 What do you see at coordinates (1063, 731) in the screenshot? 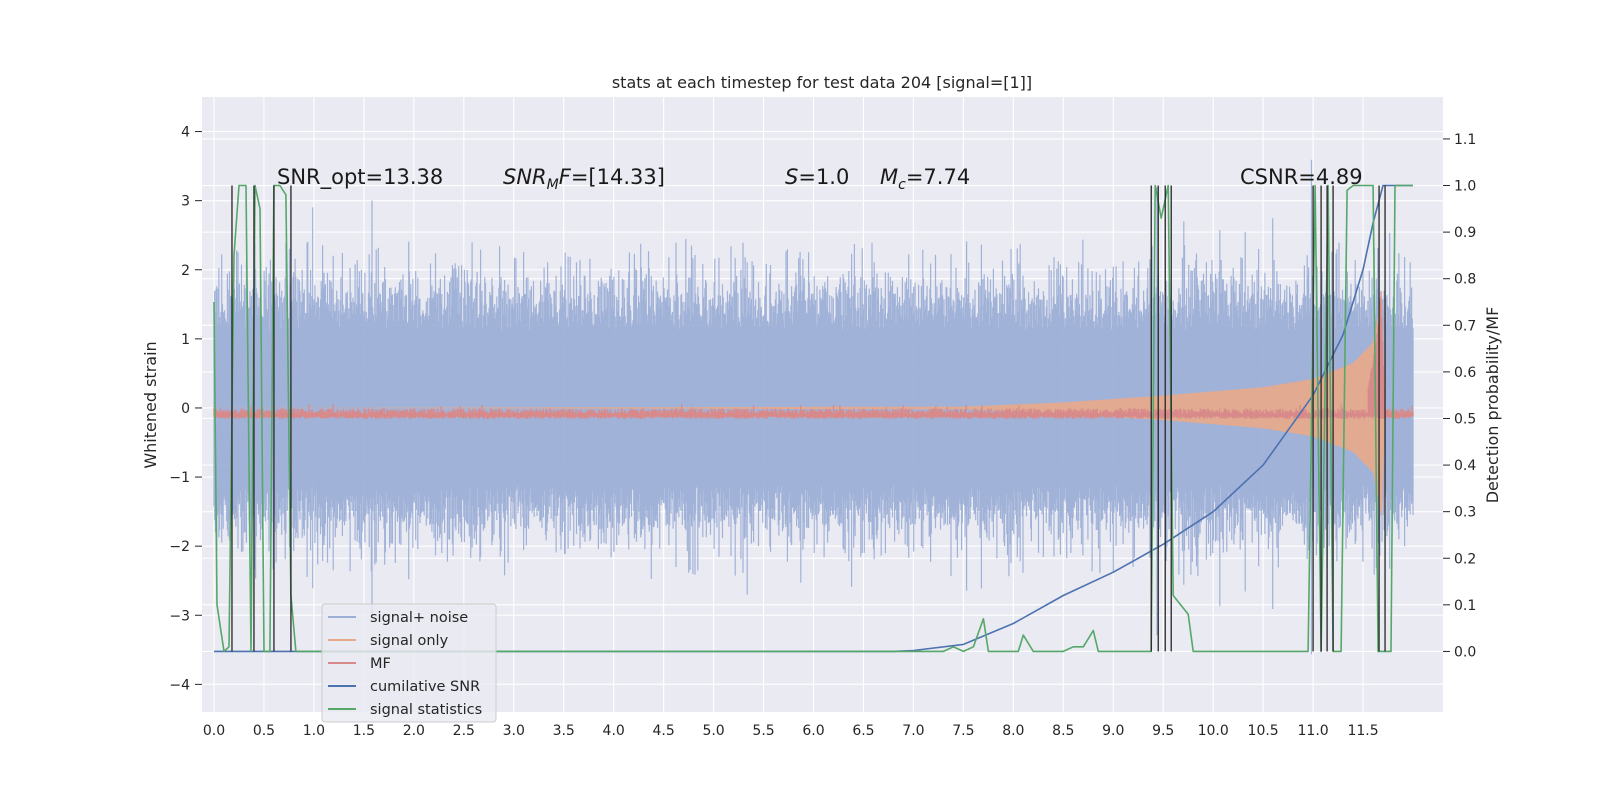
I see `x-tick-label: 8.5` at bounding box center [1063, 731].